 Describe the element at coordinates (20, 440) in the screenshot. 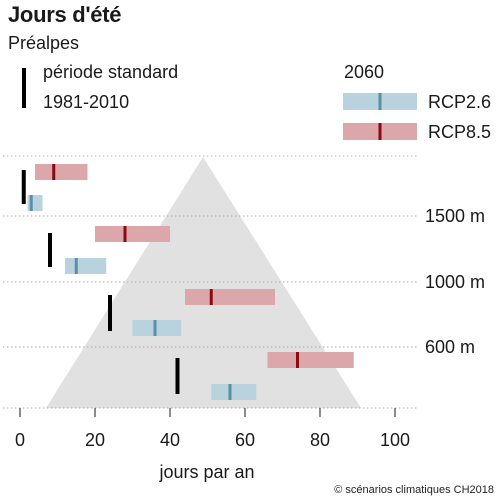

I see `x-tick-label: 0` at that location.